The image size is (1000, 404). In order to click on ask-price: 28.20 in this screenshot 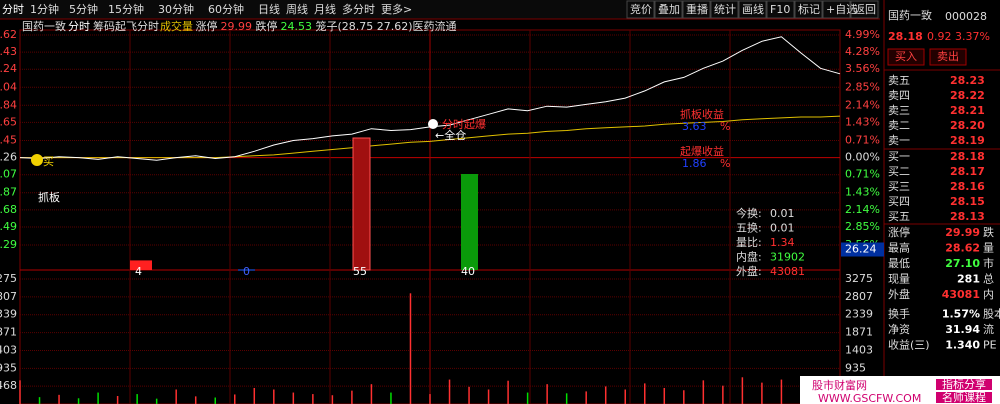, I will do `click(967, 125)`.